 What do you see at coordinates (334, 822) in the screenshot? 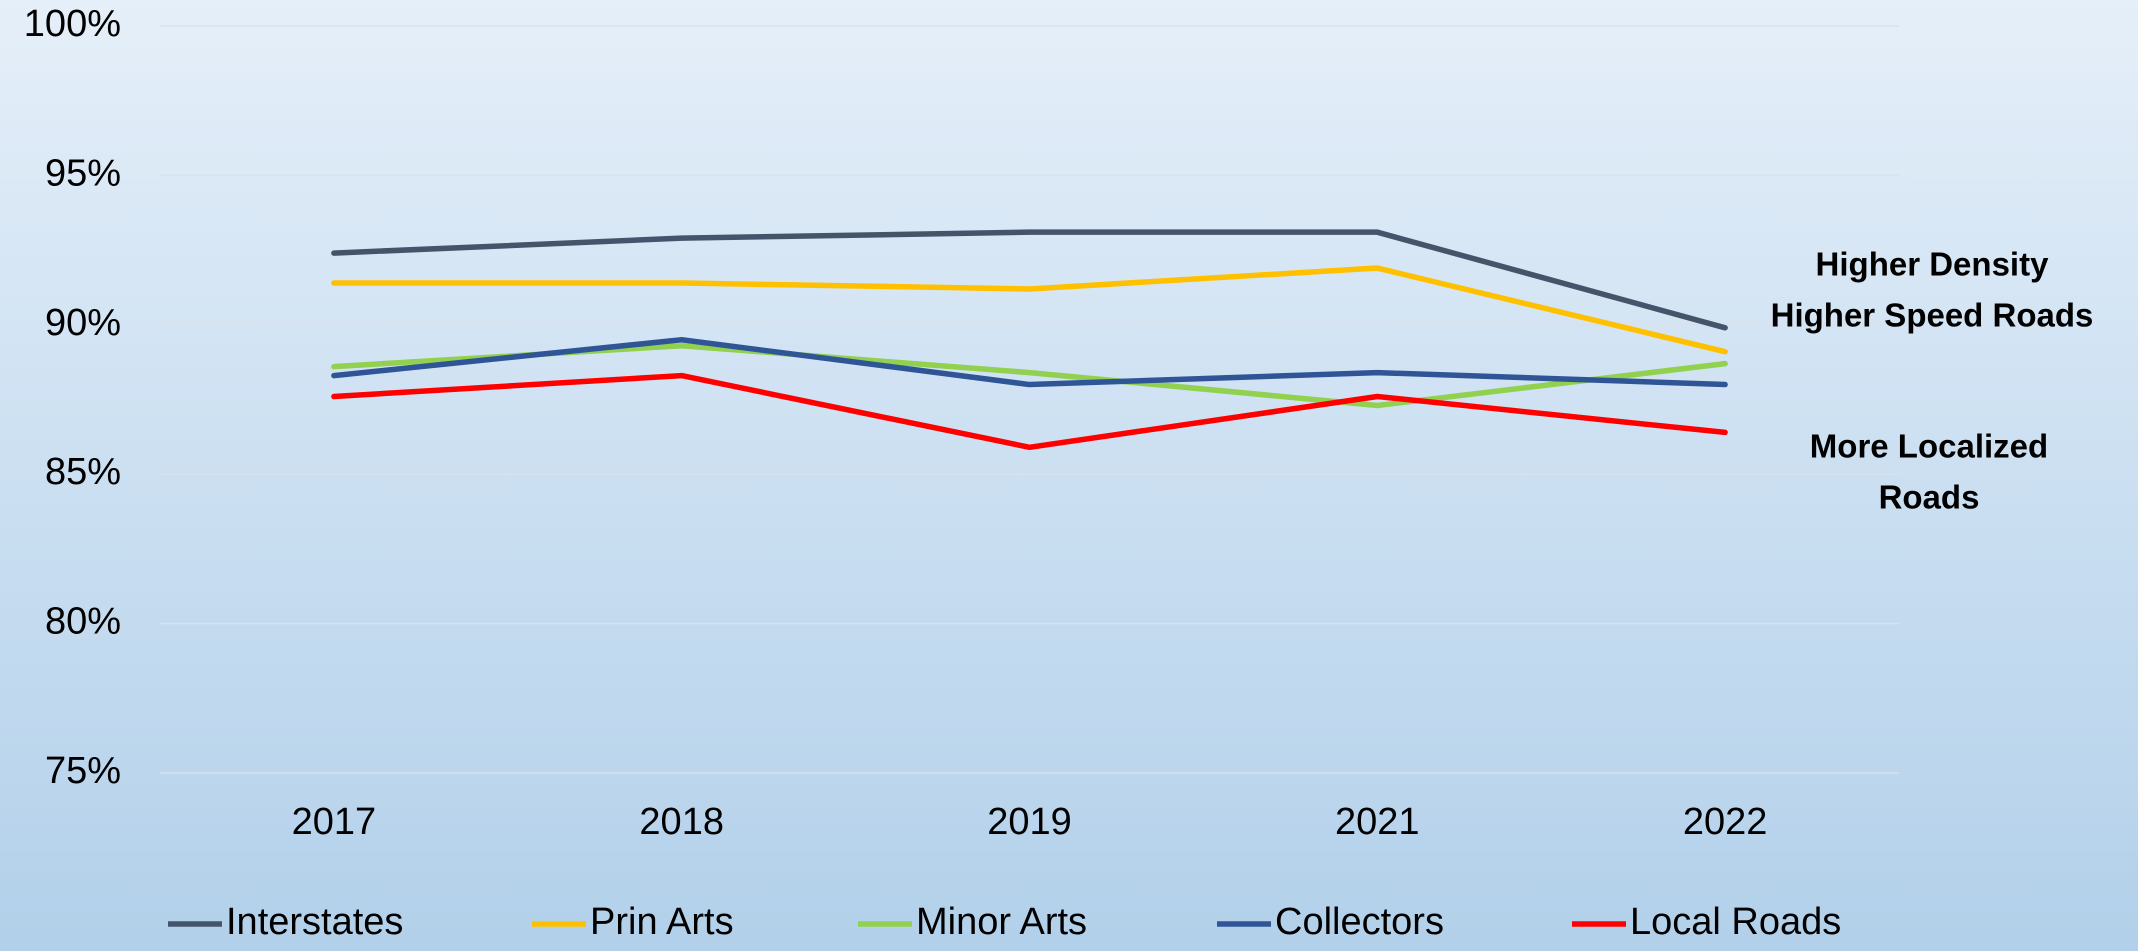
I see `x-tick-label: 2017` at bounding box center [334, 822].